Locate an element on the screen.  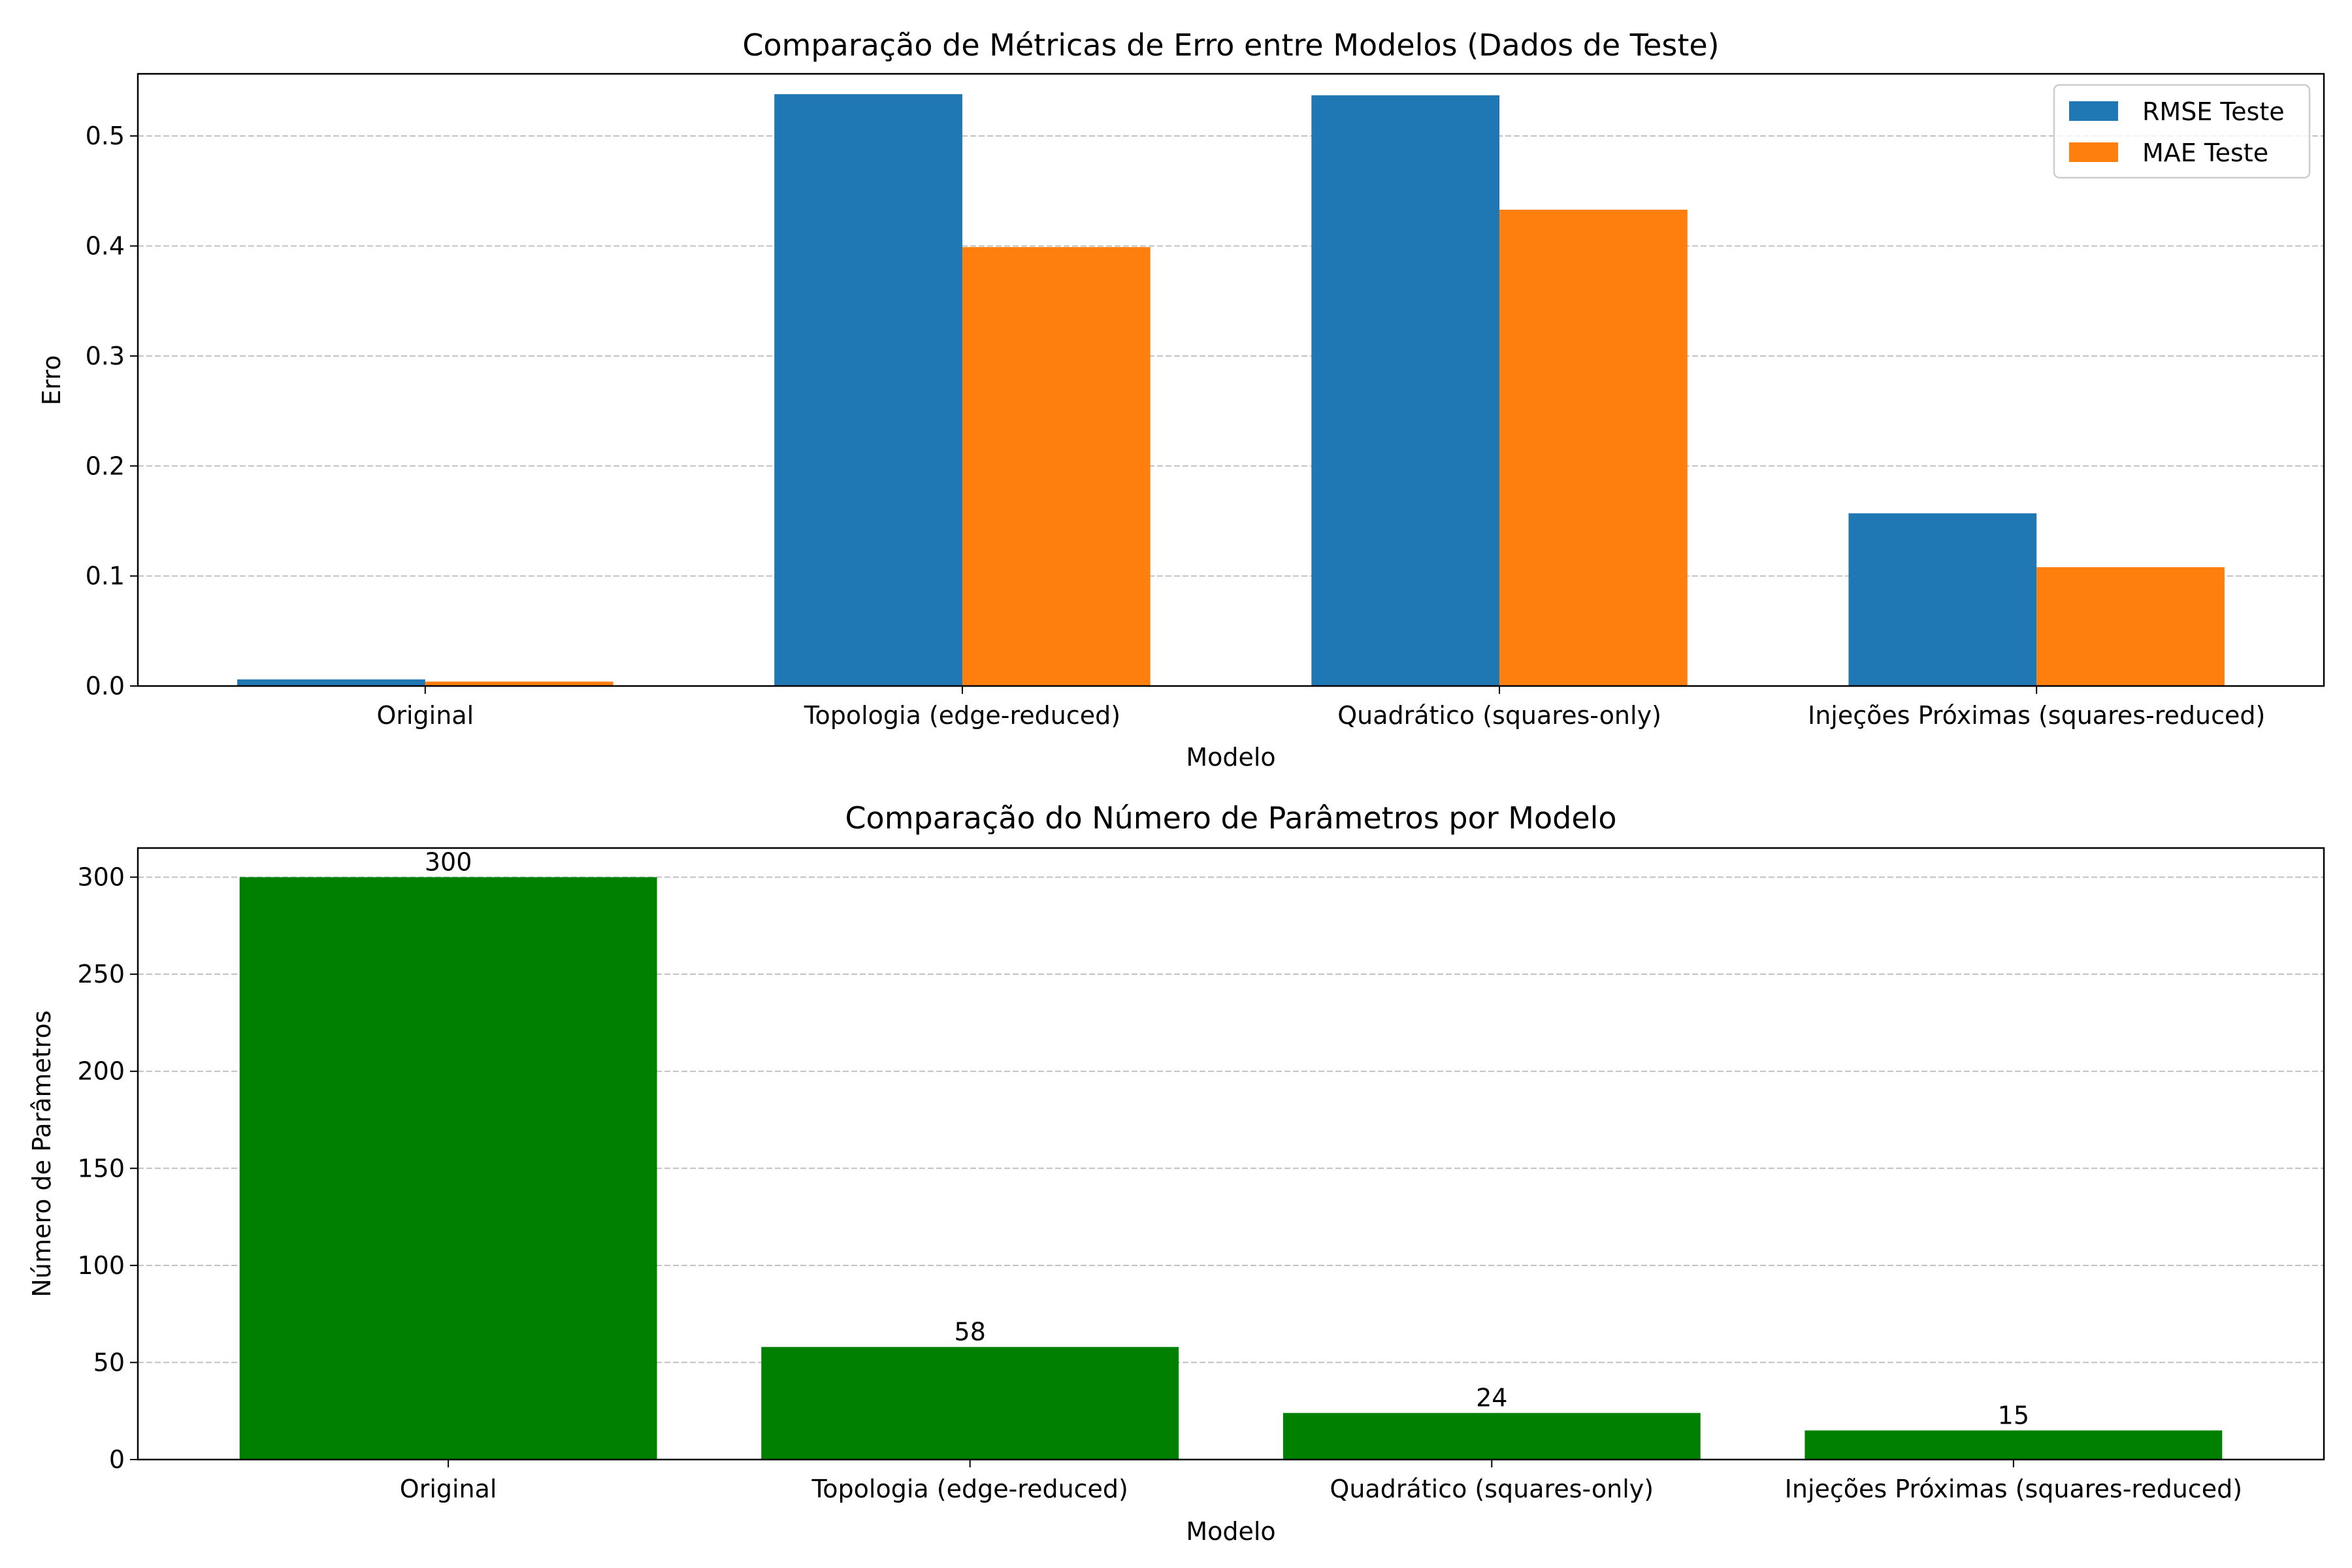
y-tick-label: 250 is located at coordinates (101, 974).